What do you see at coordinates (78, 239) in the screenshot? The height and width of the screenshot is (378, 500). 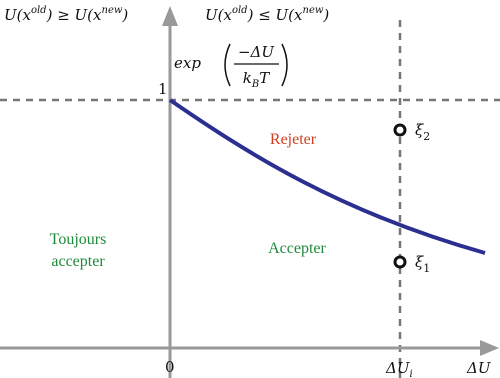 I see `always-label: Toujours` at bounding box center [78, 239].